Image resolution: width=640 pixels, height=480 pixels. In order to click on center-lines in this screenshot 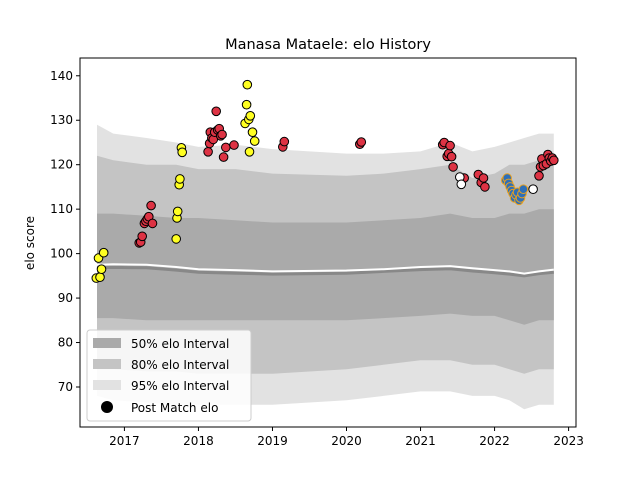, I will do `click(325, 270)`.